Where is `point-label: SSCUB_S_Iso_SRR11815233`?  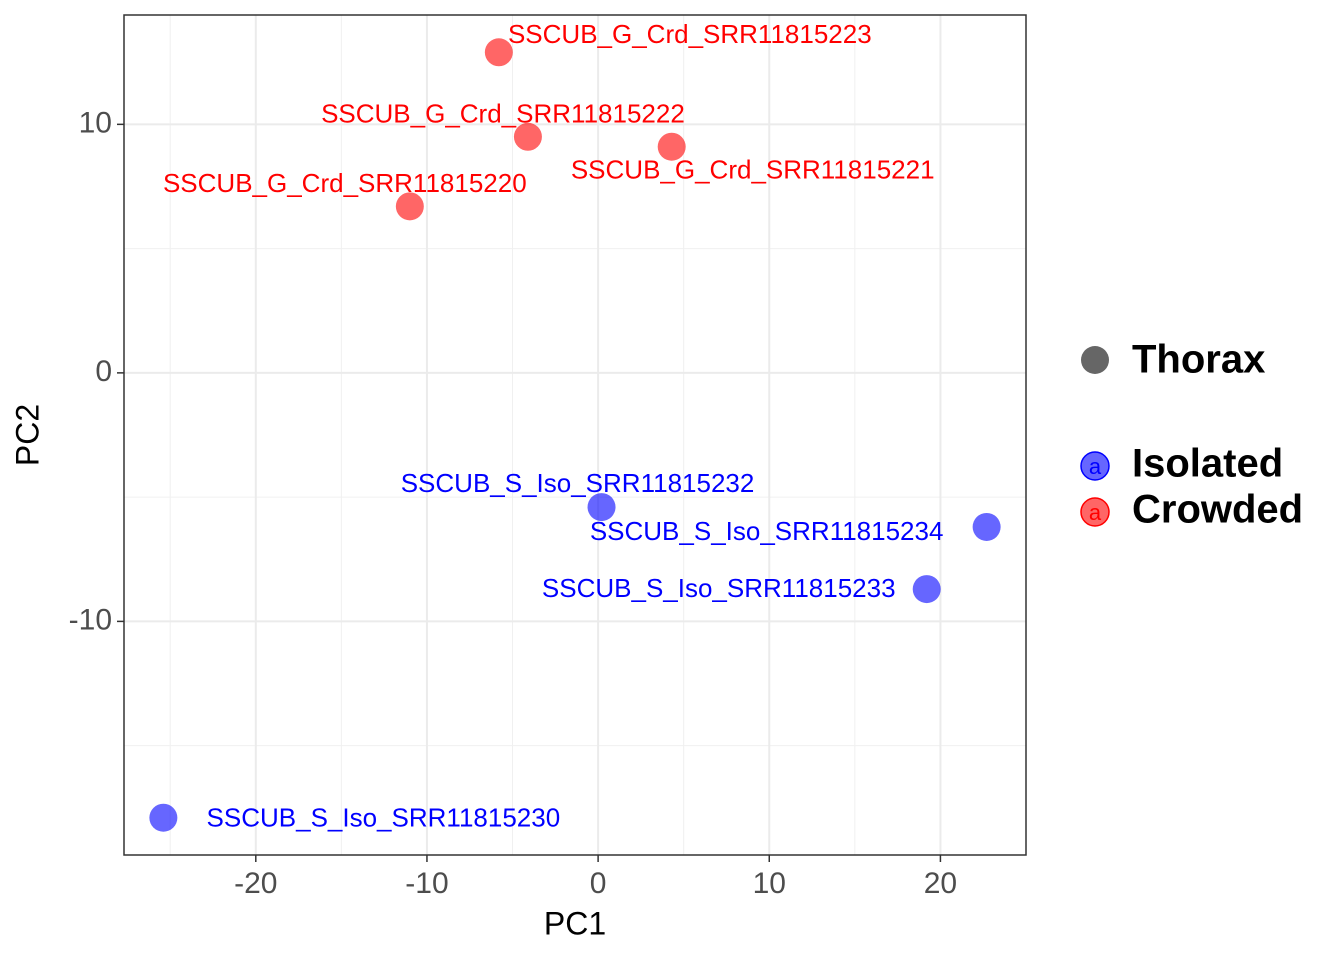
point-label: SSCUB_S_Iso_SRR11815233 is located at coordinates (719, 588).